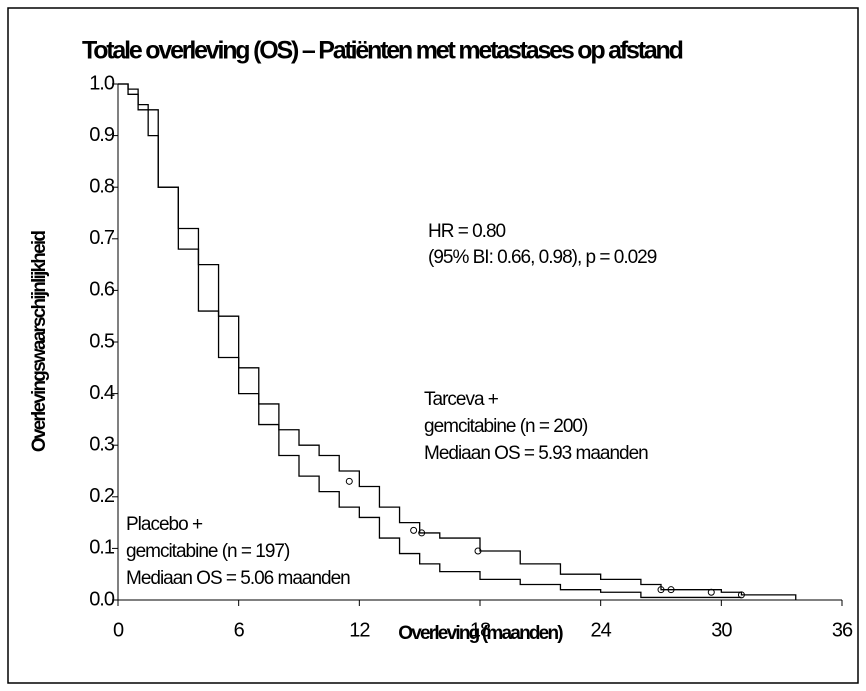  I want to click on x-axis-label: Overleving (maanden), so click(480, 633).